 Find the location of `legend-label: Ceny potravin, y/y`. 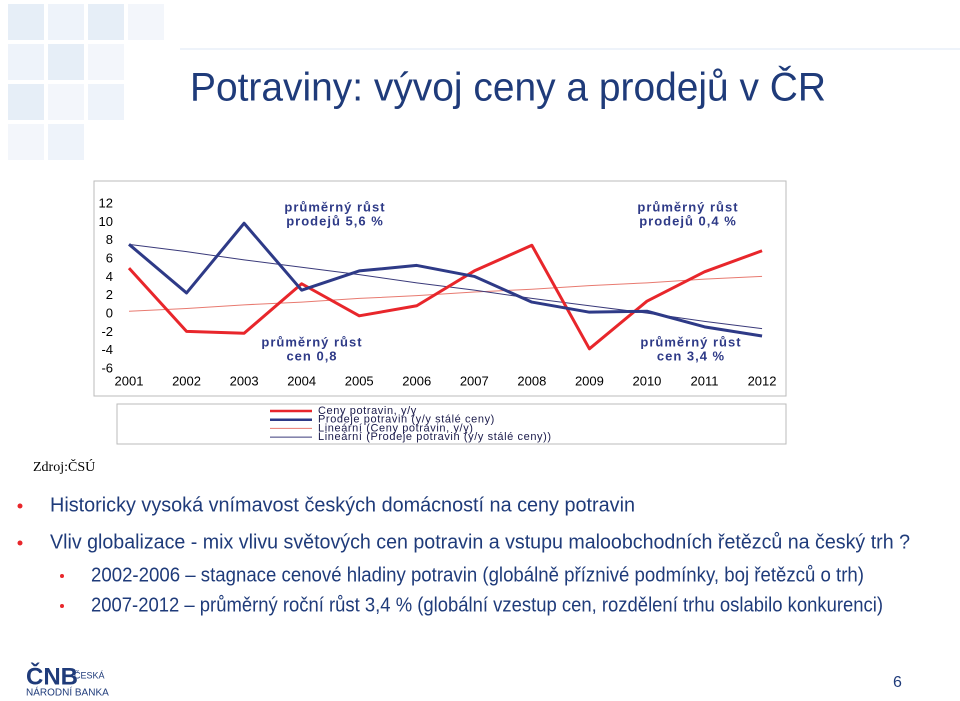

legend-label: Ceny potravin, y/y is located at coordinates (367, 411).